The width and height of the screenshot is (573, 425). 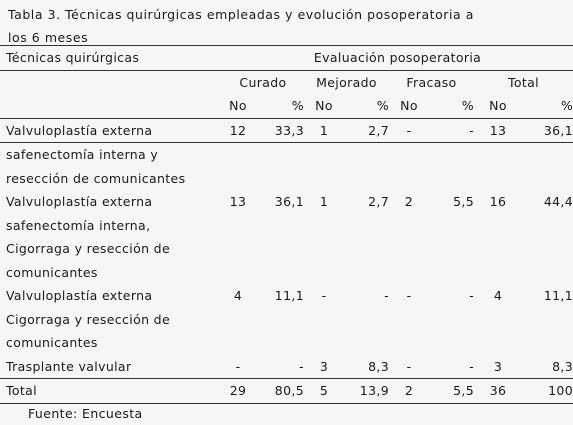 What do you see at coordinates (382, 106) in the screenshot?
I see `unit-label: %` at bounding box center [382, 106].